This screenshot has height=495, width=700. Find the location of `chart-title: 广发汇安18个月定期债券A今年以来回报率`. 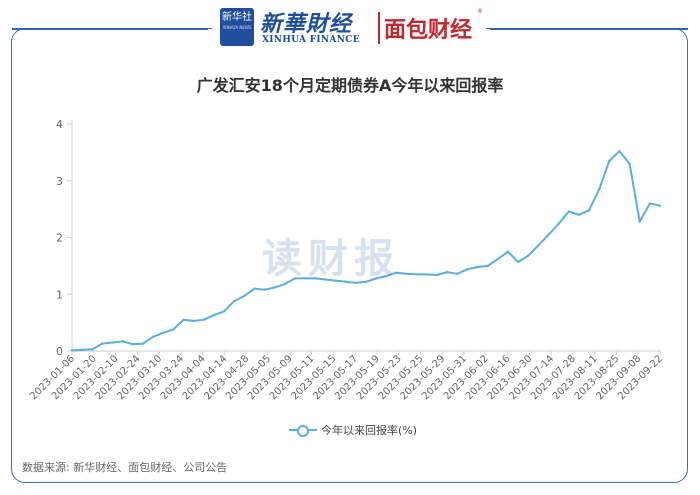

chart-title: 广发汇安18个月定期债券A今年以来回报率 is located at coordinates (350, 85).